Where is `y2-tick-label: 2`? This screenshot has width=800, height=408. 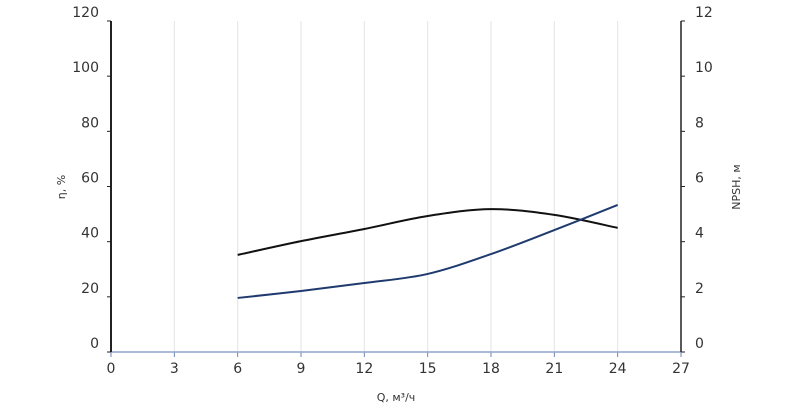
y2-tick-label: 2 is located at coordinates (699, 289).